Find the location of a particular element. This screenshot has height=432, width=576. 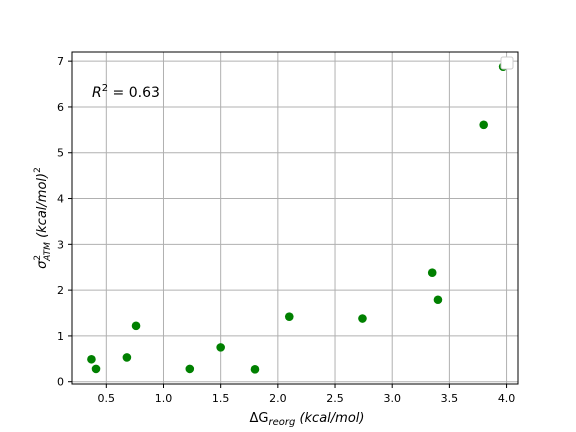

x-tick-label: 1.0 is located at coordinates (164, 398).